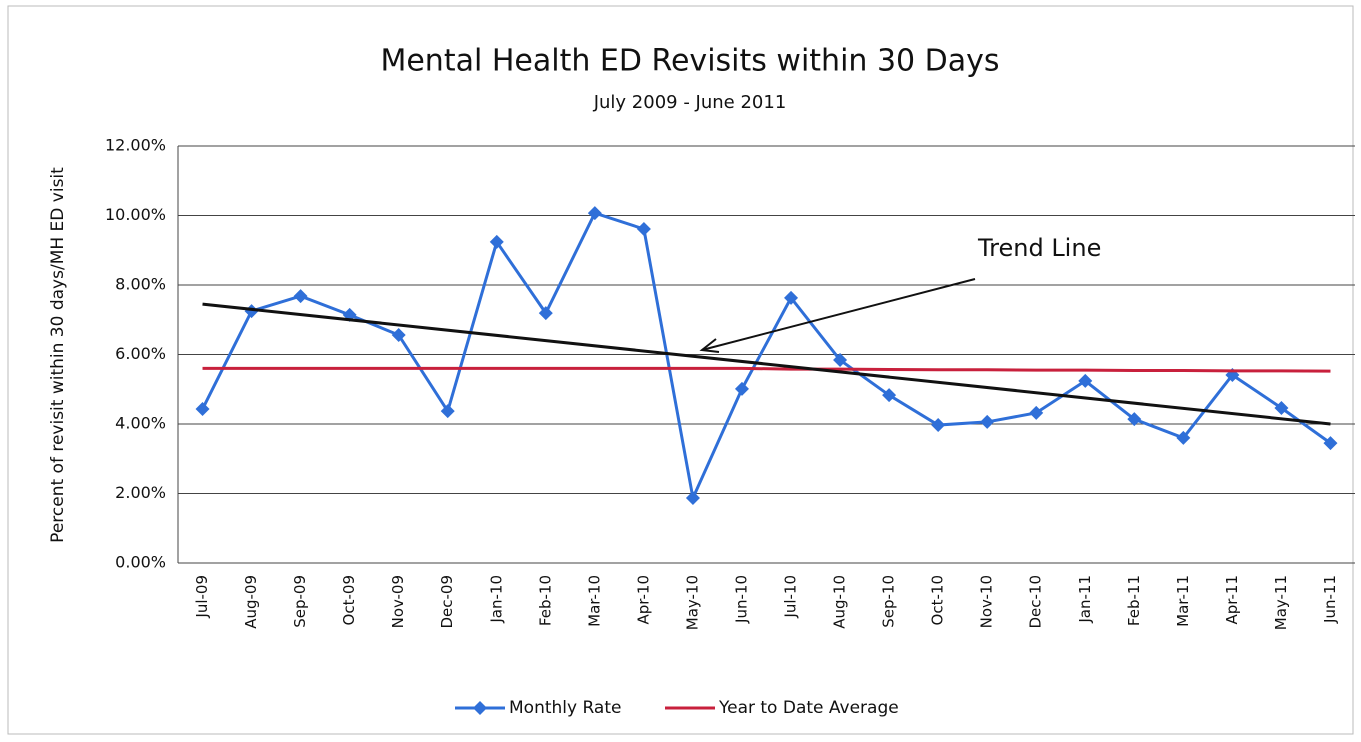  I want to click on x-tick-label: May-11, so click(1281, 602).